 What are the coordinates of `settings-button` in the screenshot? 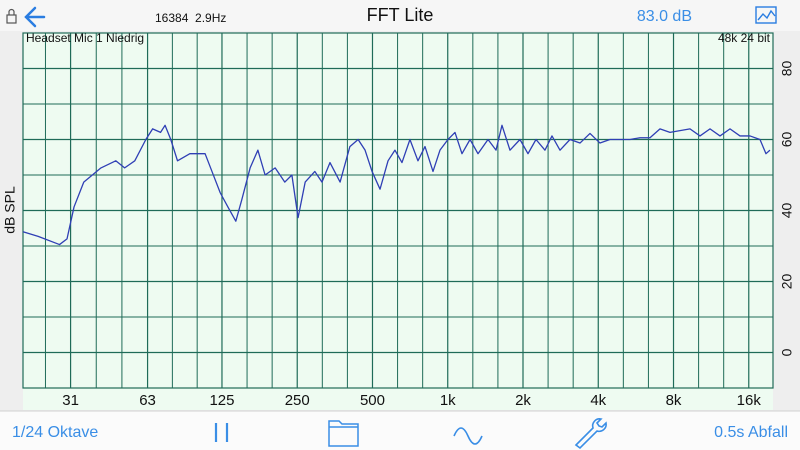 It's located at (590, 434).